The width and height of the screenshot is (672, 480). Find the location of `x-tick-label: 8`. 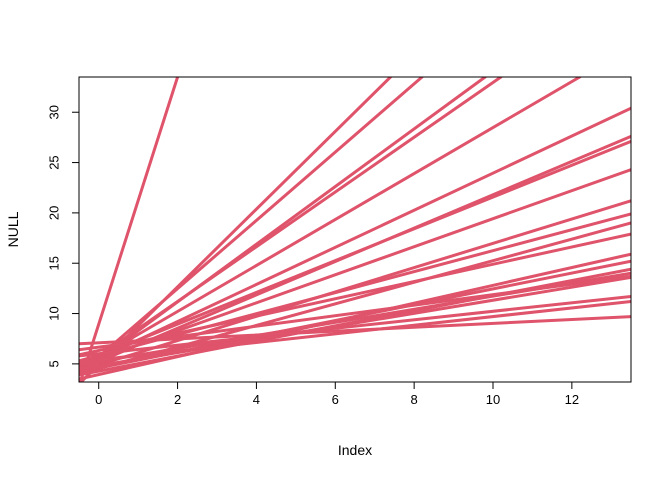

x-tick-label: 8 is located at coordinates (414, 399).